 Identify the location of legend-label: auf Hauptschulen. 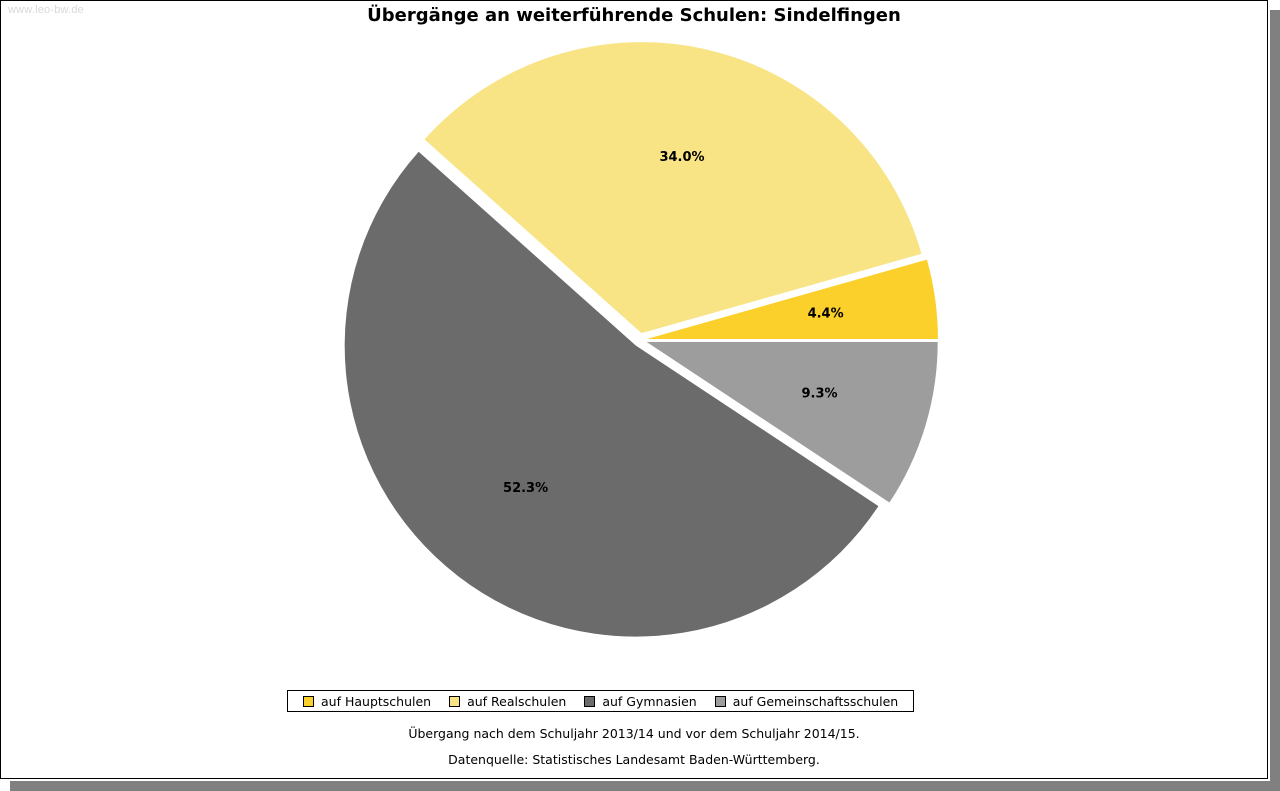
(376, 701).